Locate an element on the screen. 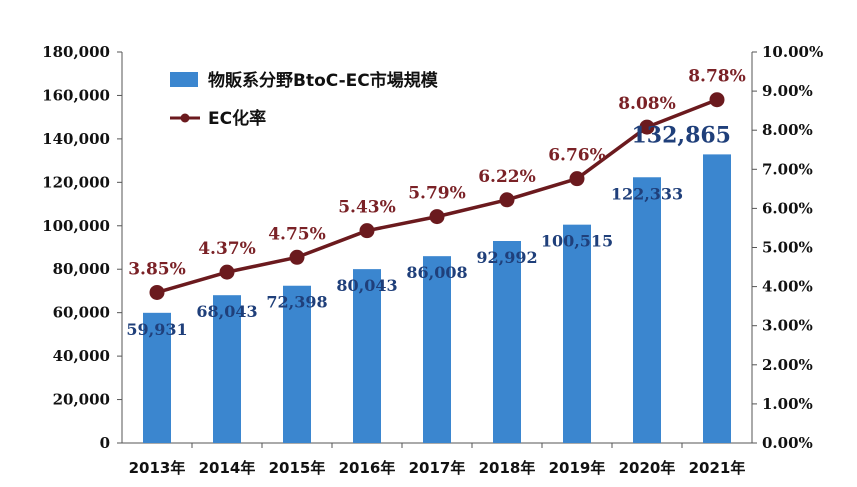  x-tick-label: 2019年 is located at coordinates (577, 468).